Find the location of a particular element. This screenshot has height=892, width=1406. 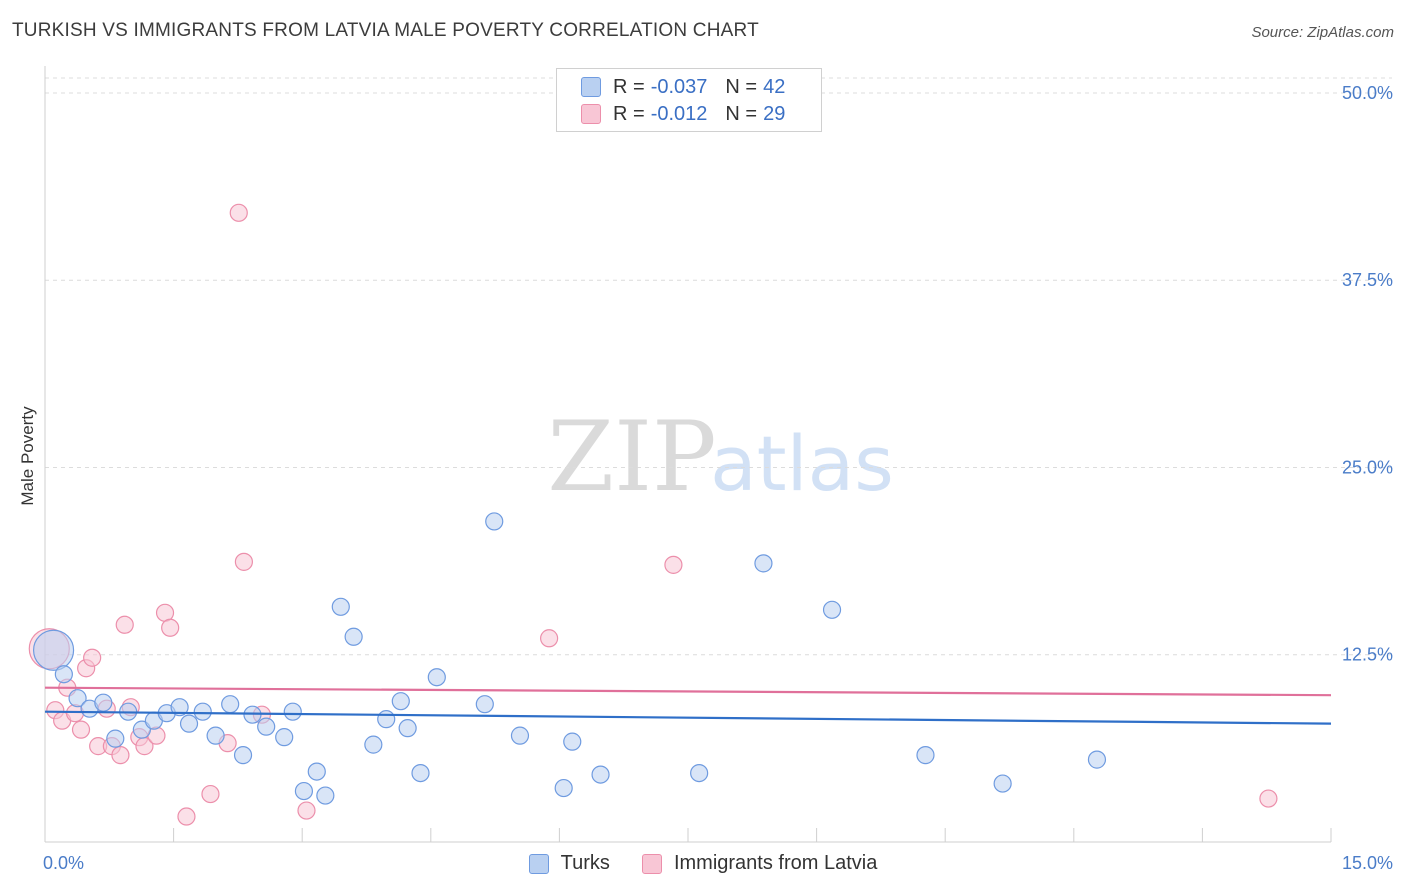

y-tick-label: 12.5% is located at coordinates (1367, 655).